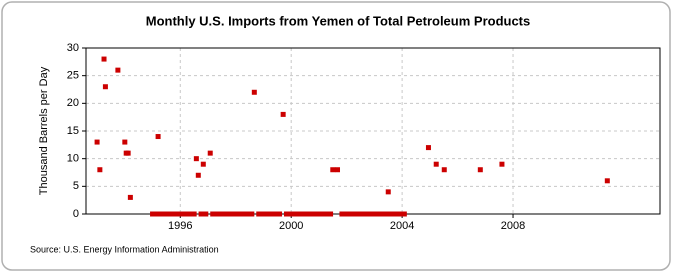 The height and width of the screenshot is (275, 675). What do you see at coordinates (73, 159) in the screenshot?
I see `y-tick-label: 10` at bounding box center [73, 159].